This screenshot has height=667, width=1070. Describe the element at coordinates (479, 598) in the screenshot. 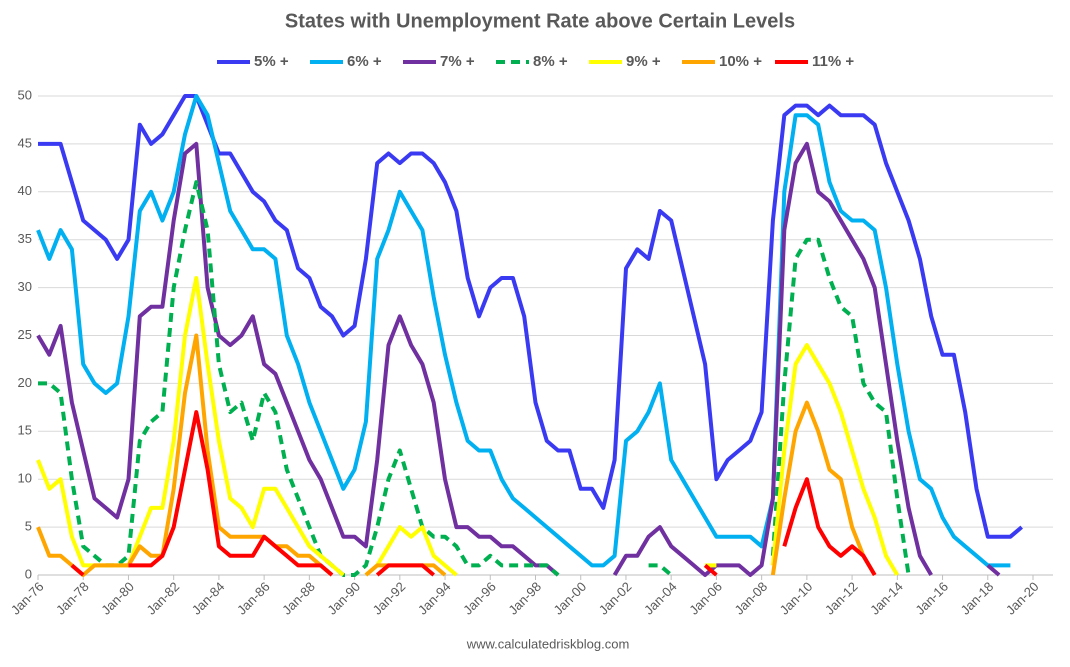

I see `x-tick-label: Jan-96` at that location.